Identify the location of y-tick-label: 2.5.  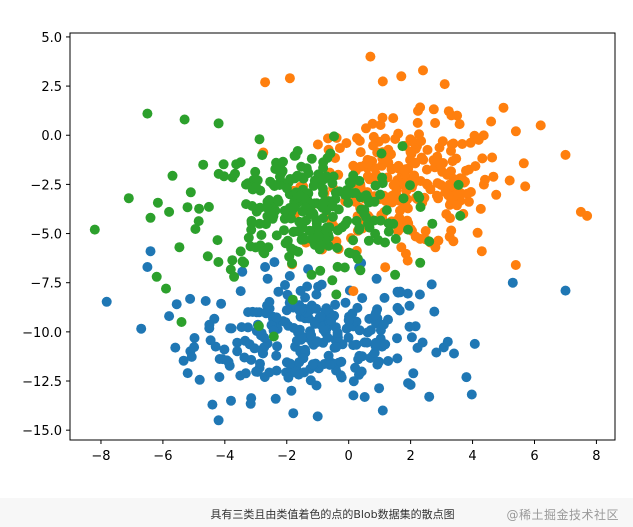
(51, 87).